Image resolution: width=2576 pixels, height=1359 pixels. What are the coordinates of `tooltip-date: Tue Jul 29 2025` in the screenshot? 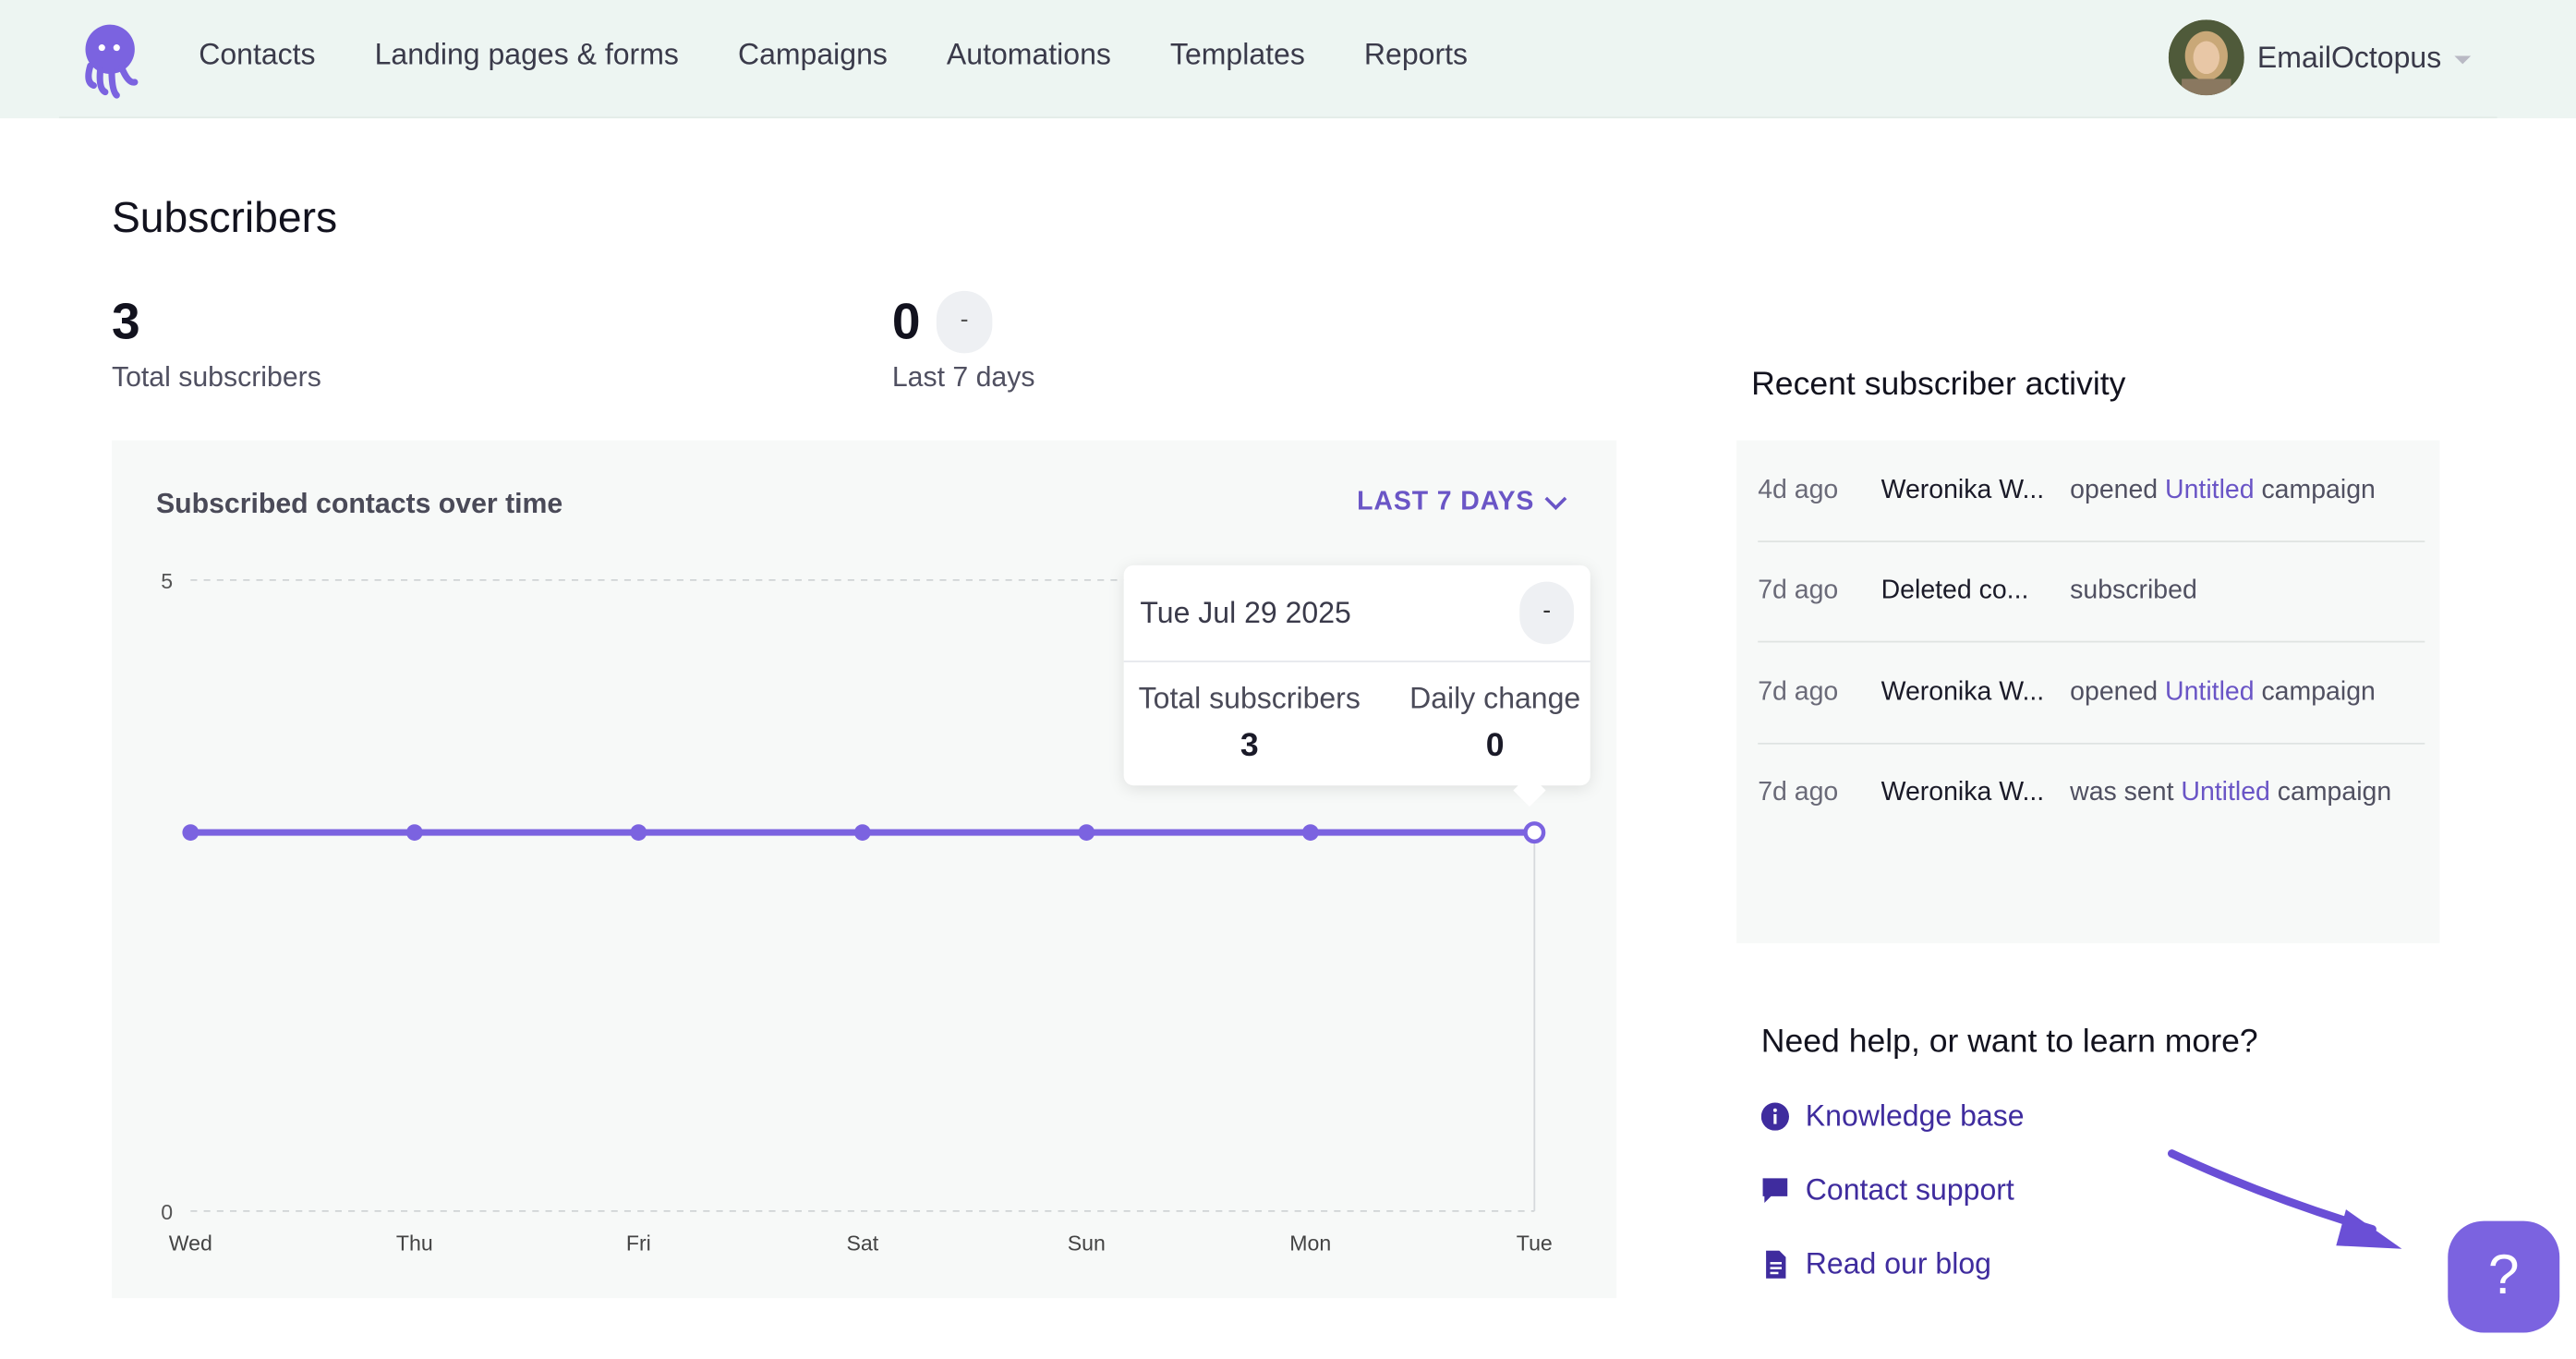 It's located at (1245, 613).